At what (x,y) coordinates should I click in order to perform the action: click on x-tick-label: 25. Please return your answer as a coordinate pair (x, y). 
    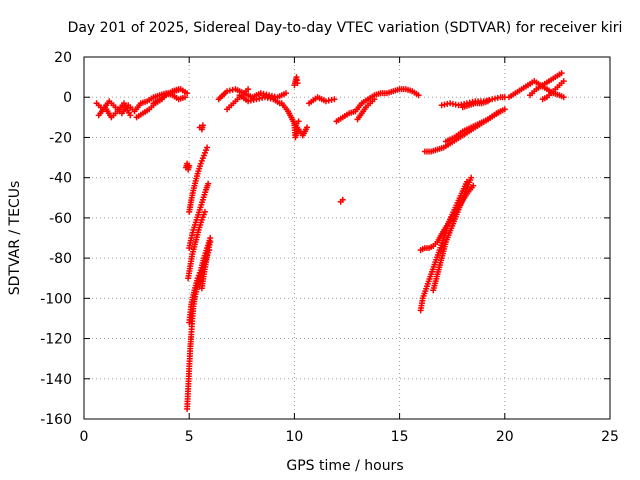
    Looking at the image, I should click on (610, 437).